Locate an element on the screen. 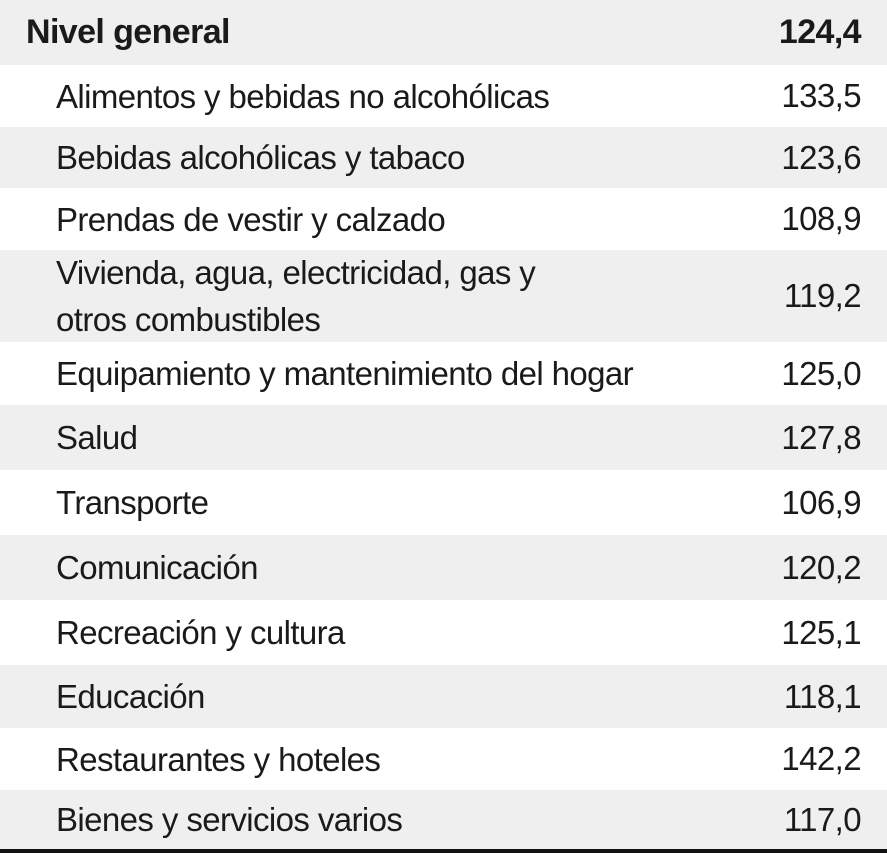  row-value: 117,0 is located at coordinates (822, 819).